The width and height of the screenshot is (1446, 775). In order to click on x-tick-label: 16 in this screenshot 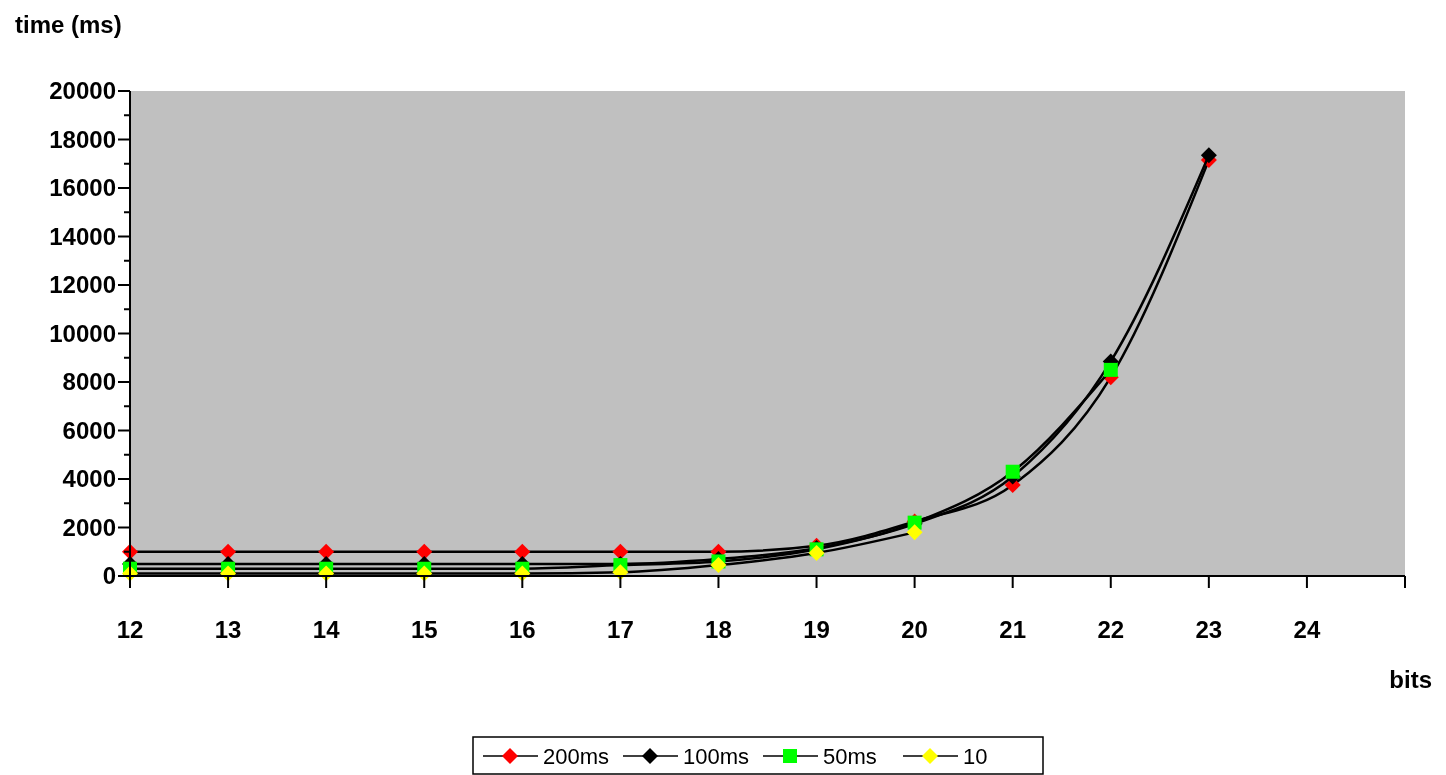, I will do `click(522, 629)`.